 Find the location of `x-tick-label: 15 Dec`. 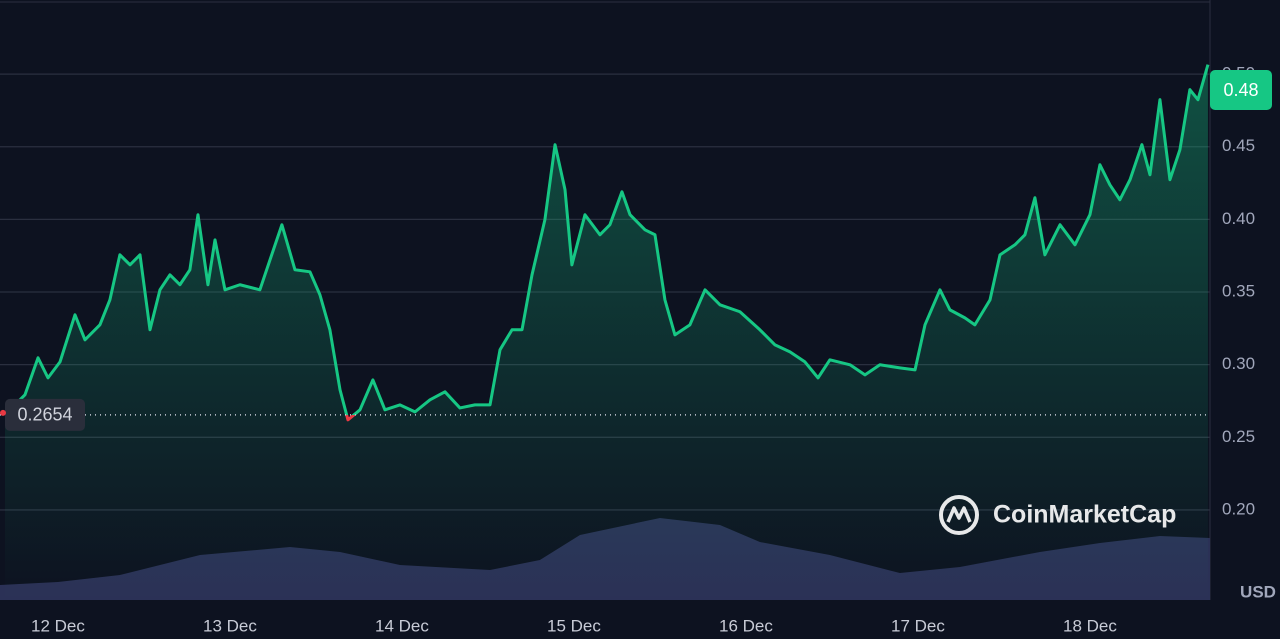

x-tick-label: 15 Dec is located at coordinates (574, 625).